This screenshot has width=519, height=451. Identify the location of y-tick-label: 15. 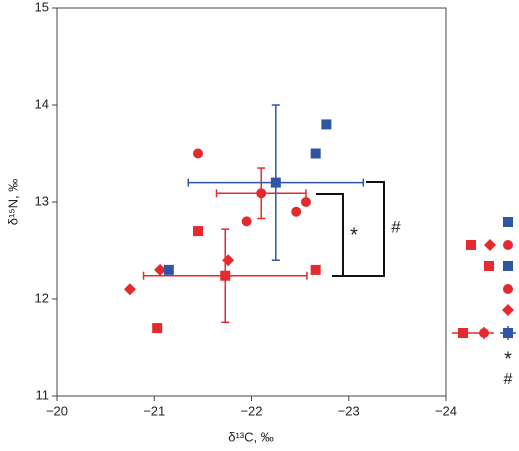
(42, 7).